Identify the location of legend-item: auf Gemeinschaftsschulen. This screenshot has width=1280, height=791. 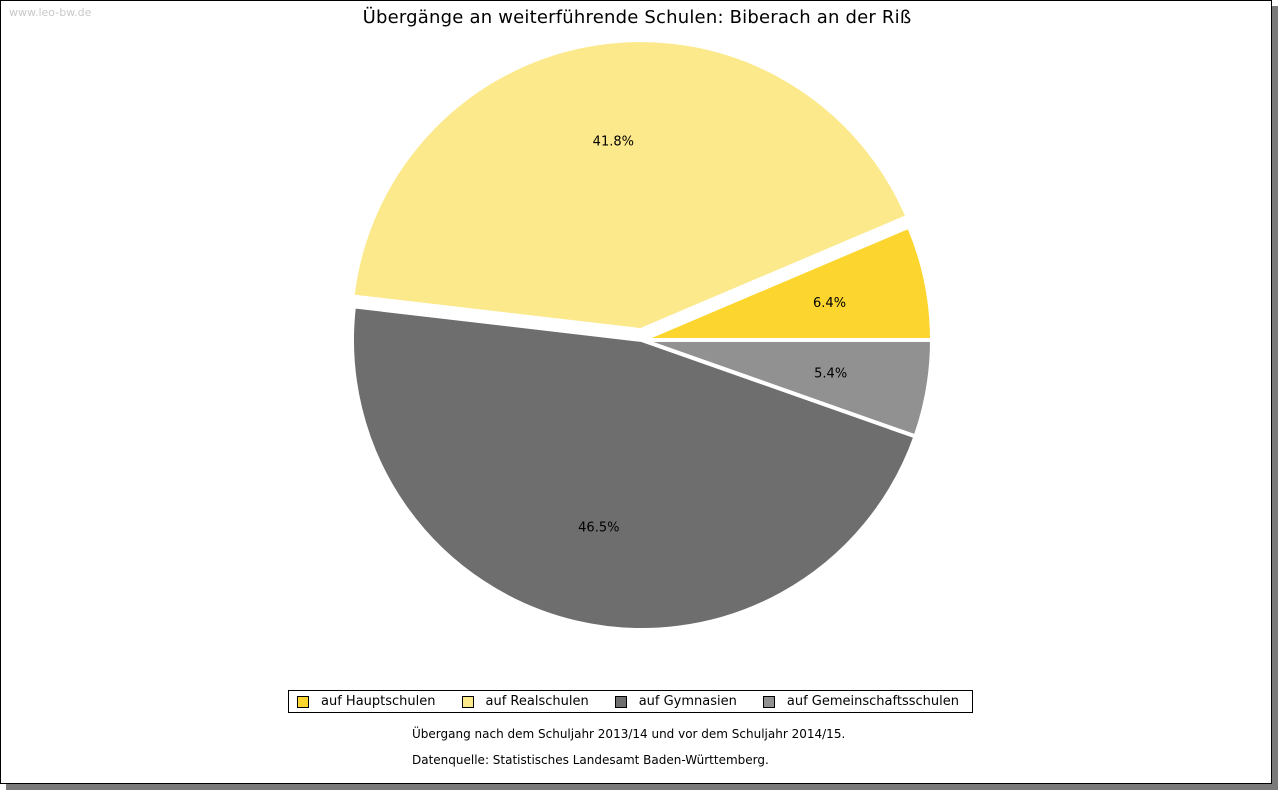
(860, 701).